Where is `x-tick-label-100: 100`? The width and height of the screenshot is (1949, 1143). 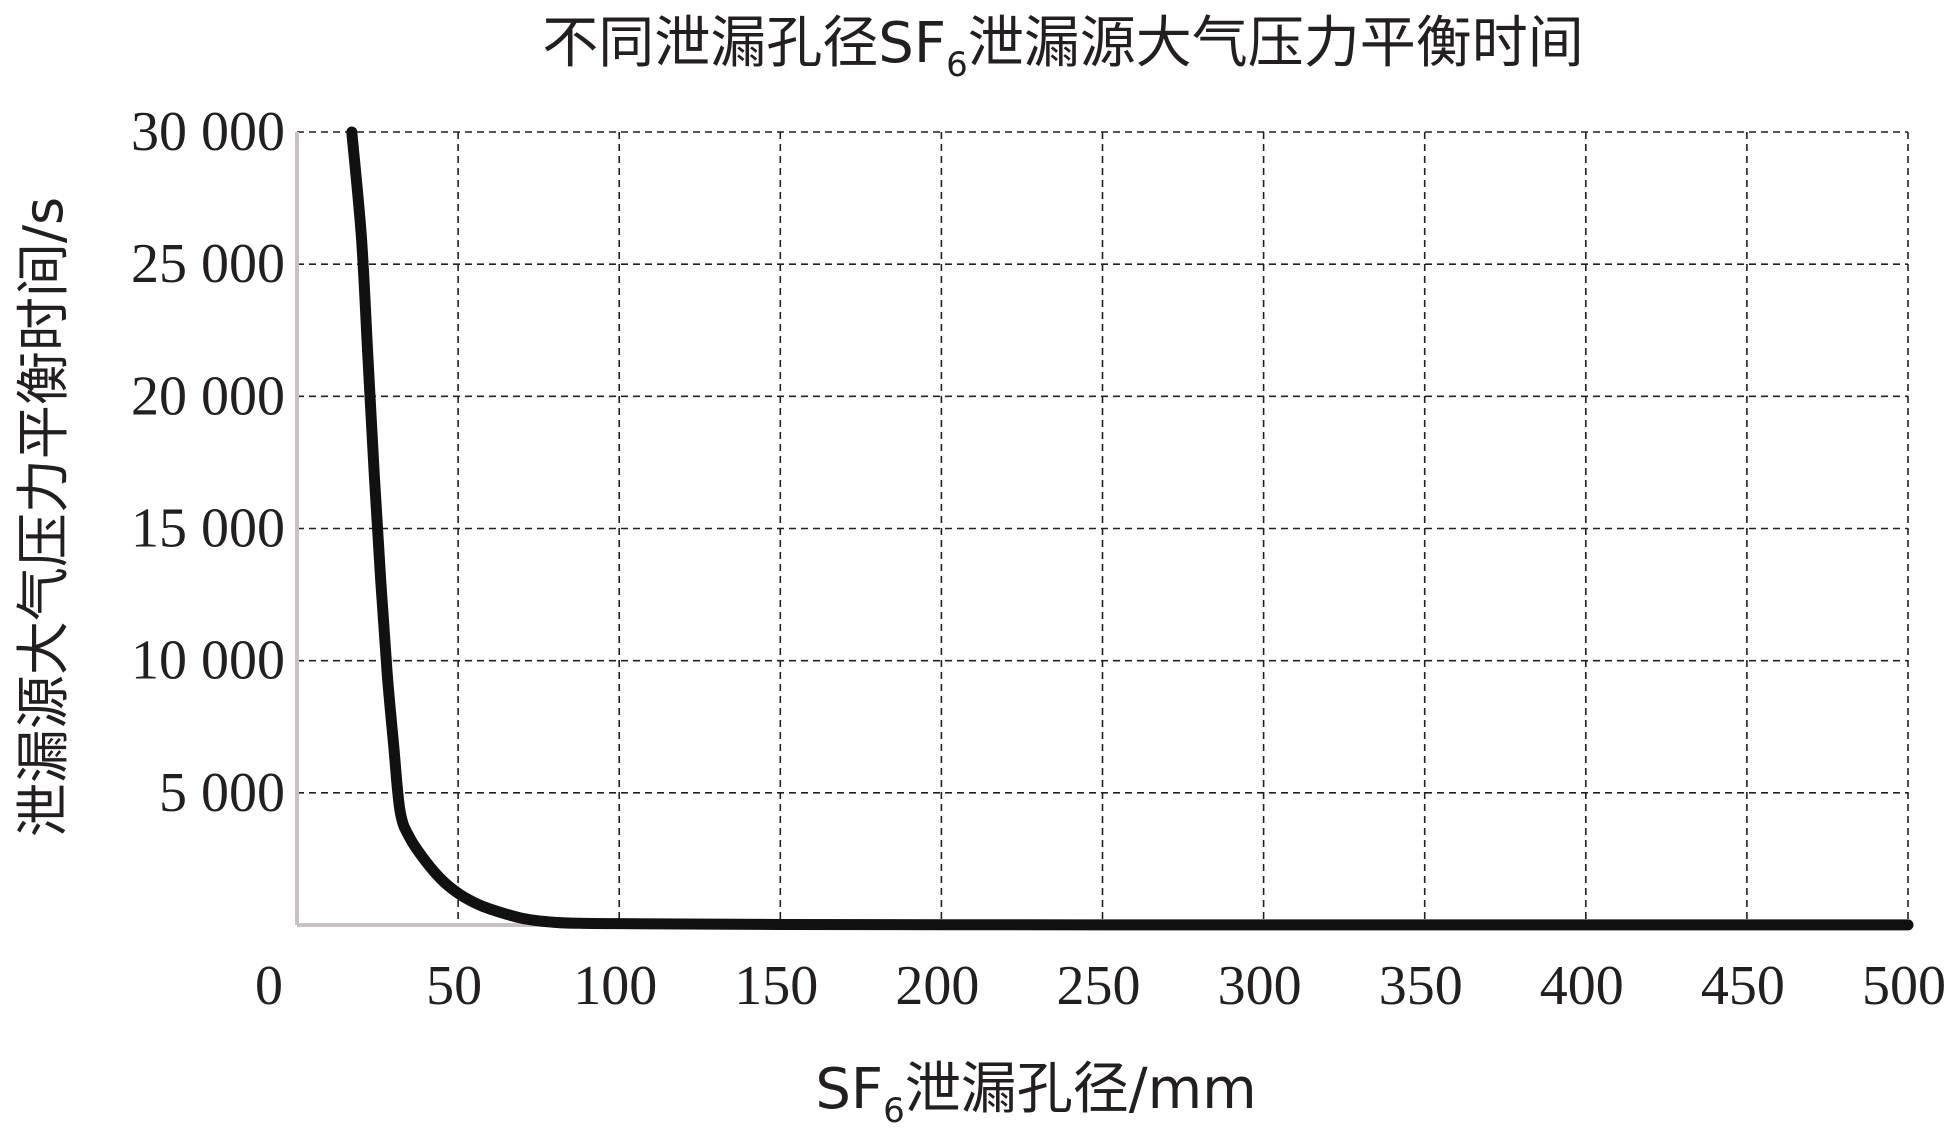
x-tick-label-100: 100 is located at coordinates (615, 986).